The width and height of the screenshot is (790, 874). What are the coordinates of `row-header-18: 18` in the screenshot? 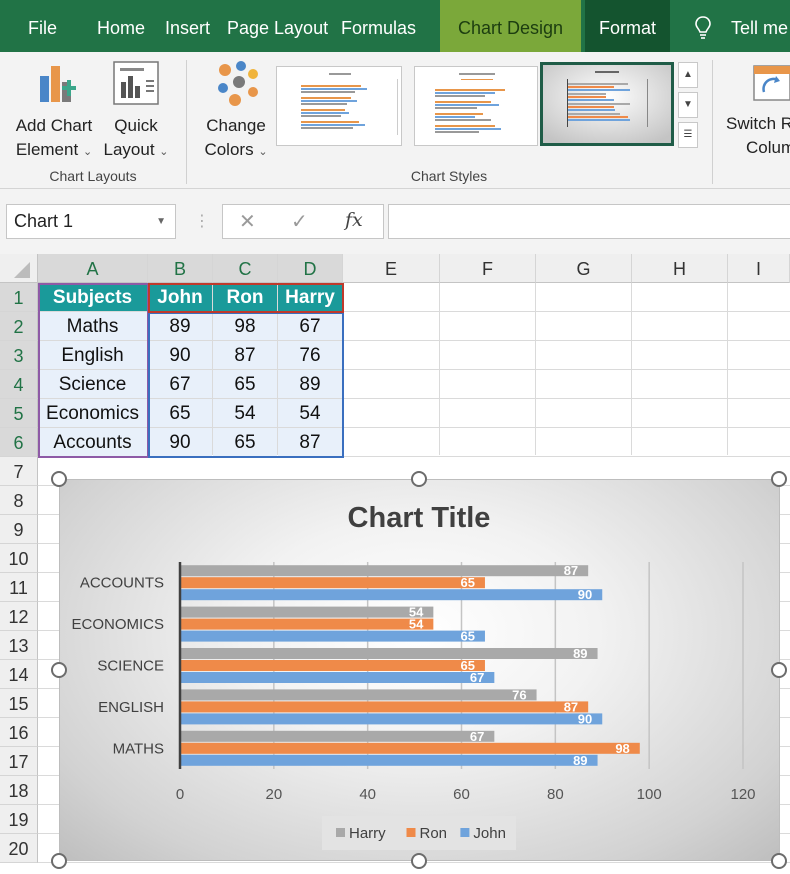 It's located at (19, 790).